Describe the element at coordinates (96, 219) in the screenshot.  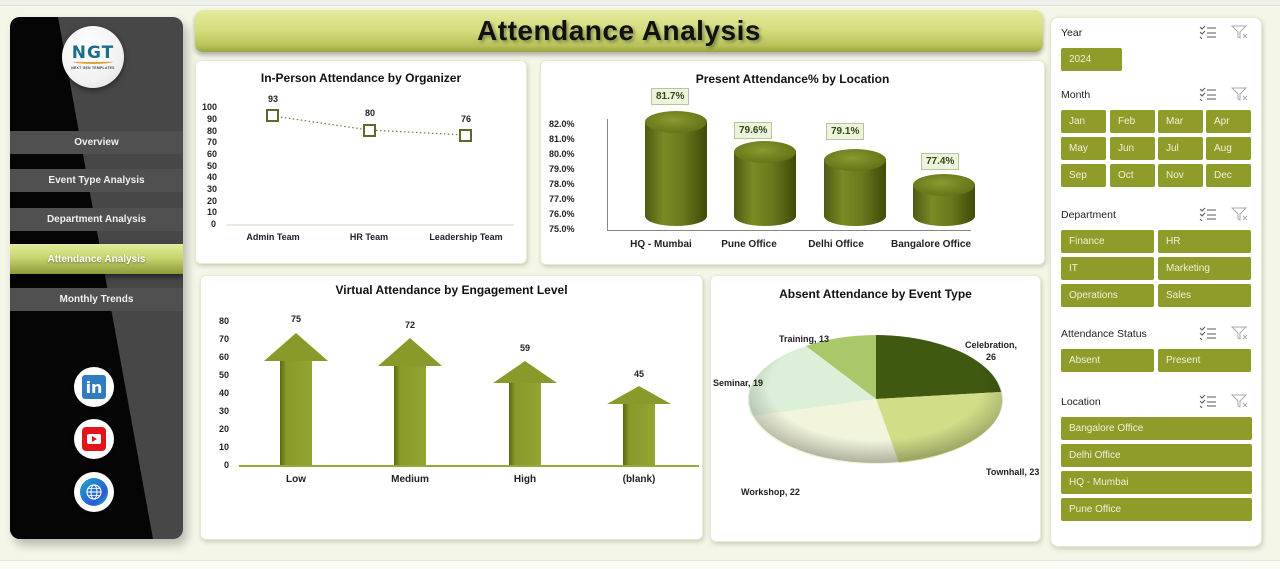
I see `nav-department-analysis: Department Analysis` at that location.